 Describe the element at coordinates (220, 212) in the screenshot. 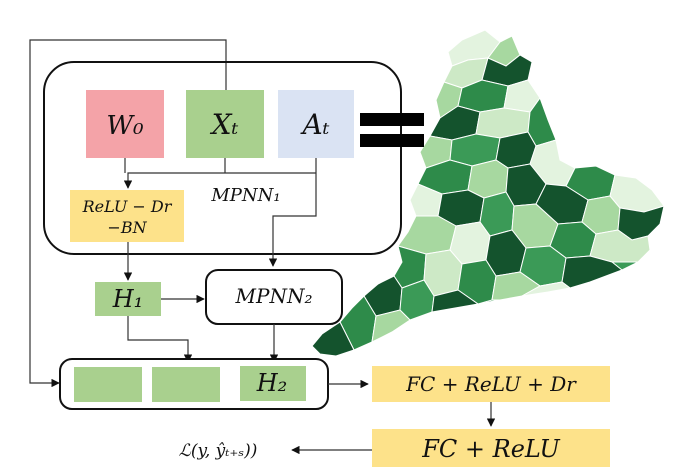

I see `mpnn1-connectors` at that location.